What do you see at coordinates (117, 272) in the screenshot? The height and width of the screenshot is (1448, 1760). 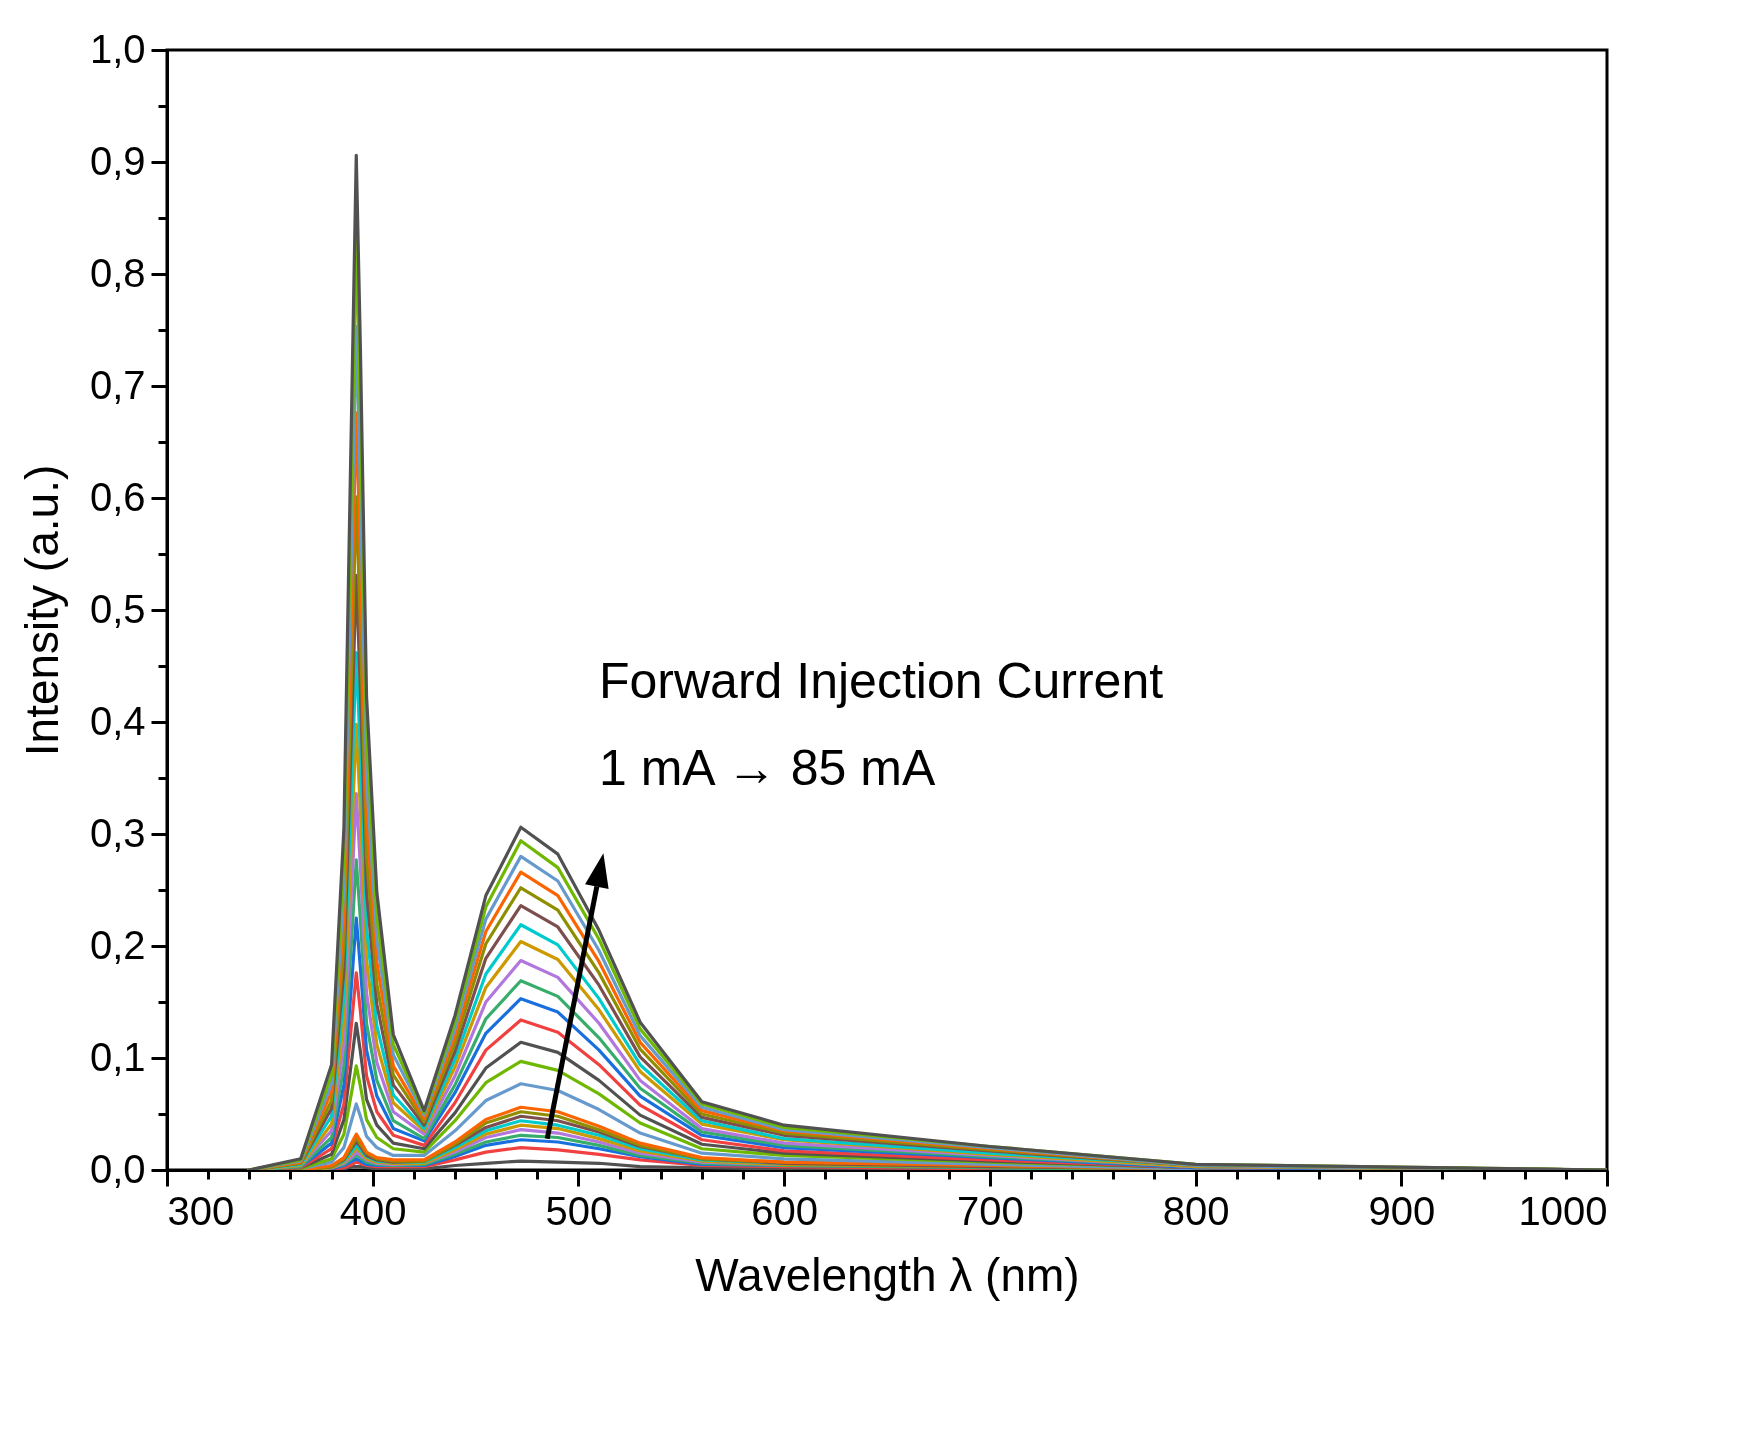 I see `y-tick-label: 0,8` at bounding box center [117, 272].